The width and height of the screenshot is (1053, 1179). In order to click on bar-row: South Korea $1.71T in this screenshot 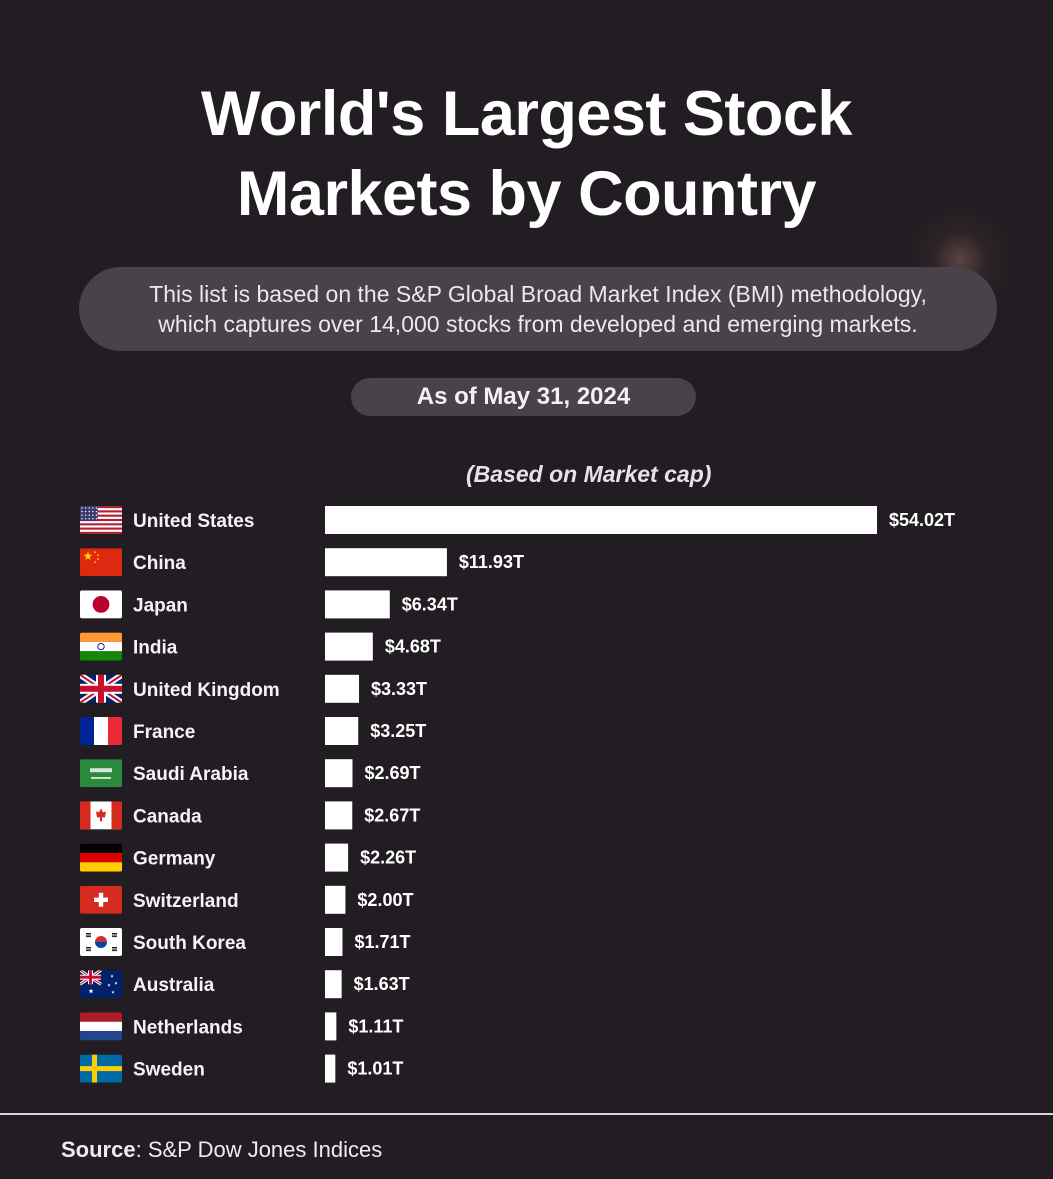, I will do `click(245, 942)`.